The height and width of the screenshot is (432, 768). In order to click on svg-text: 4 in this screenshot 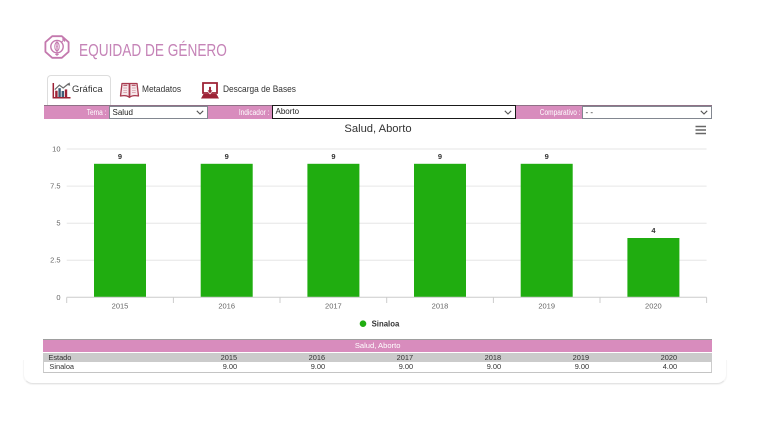, I will do `click(653, 230)`.